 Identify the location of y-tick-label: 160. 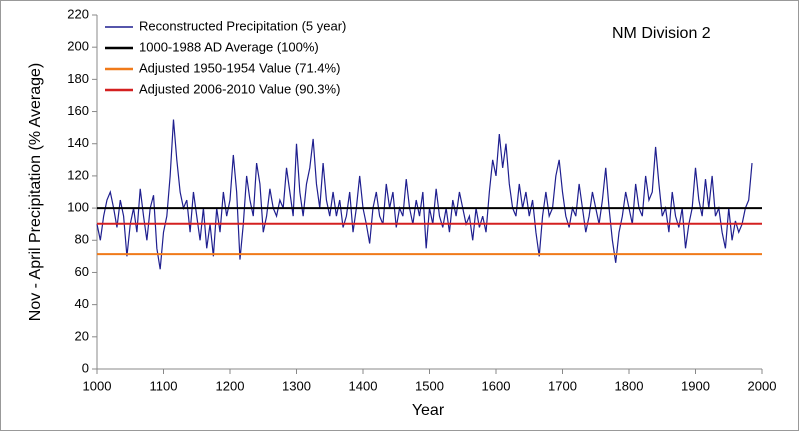
(78, 110).